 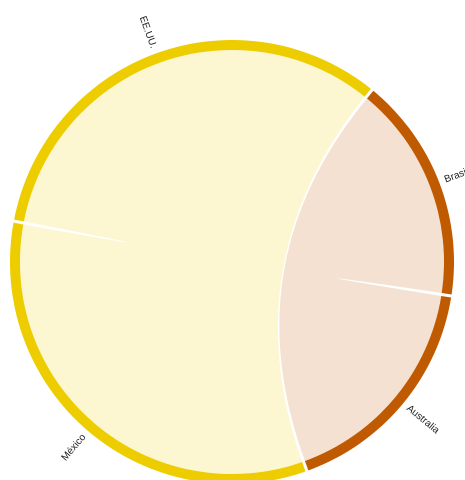 What do you see at coordinates (73, 448) in the screenshot?
I see `group-label: México` at bounding box center [73, 448].